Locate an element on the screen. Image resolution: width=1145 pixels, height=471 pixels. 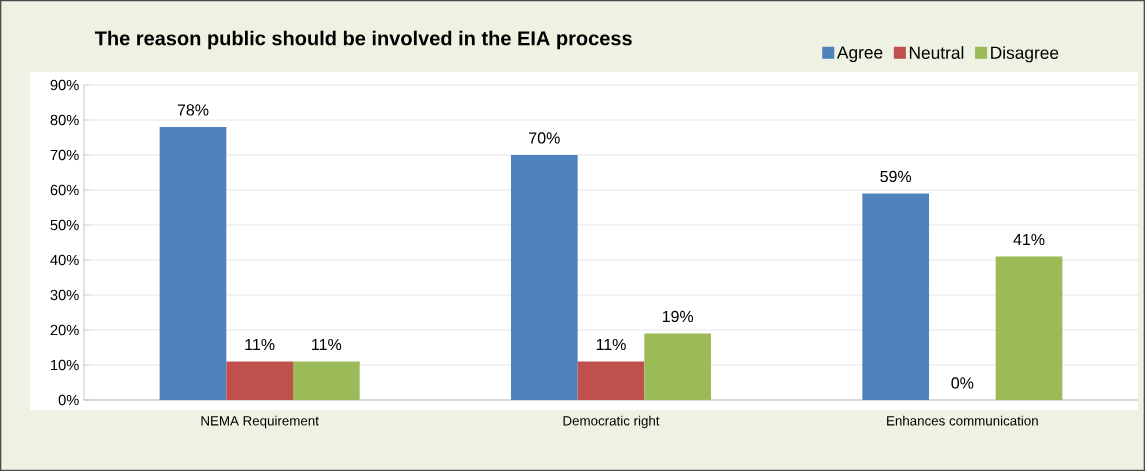
data-label: 41% is located at coordinates (1029, 239).